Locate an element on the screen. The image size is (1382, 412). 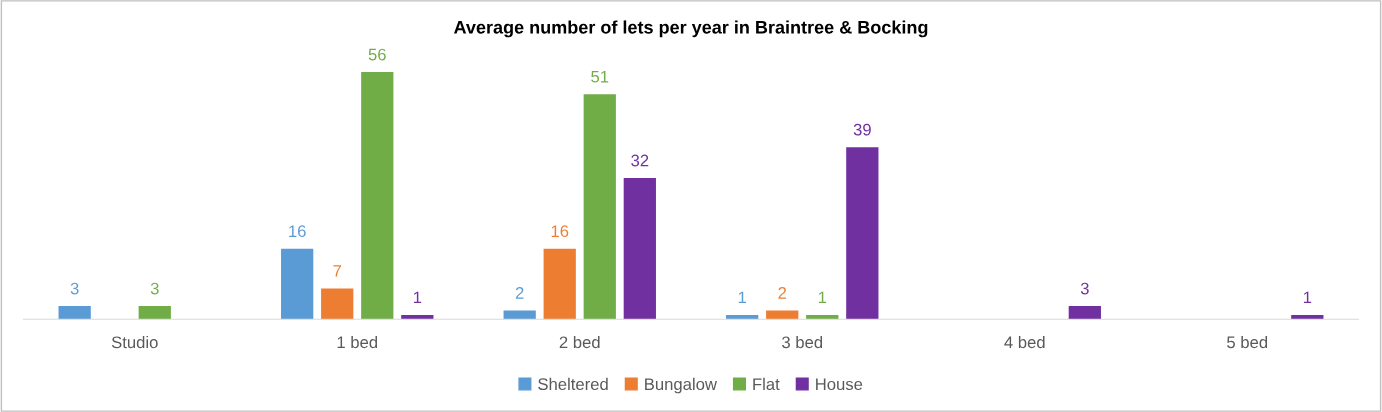
x-tick-label: Studio is located at coordinates (134, 342).